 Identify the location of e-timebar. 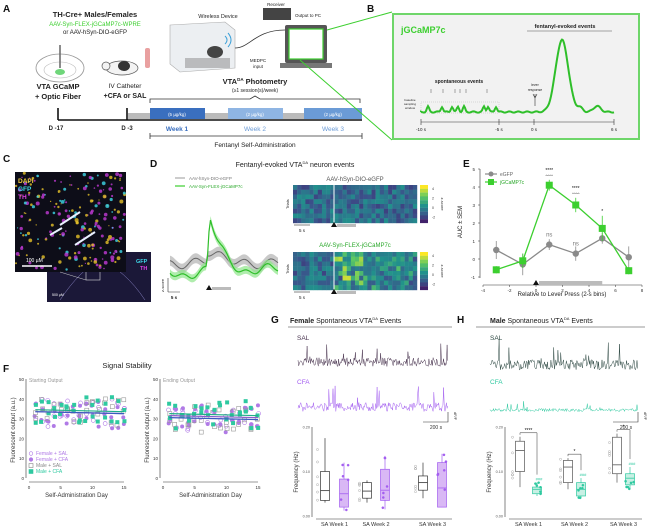
(571, 283).